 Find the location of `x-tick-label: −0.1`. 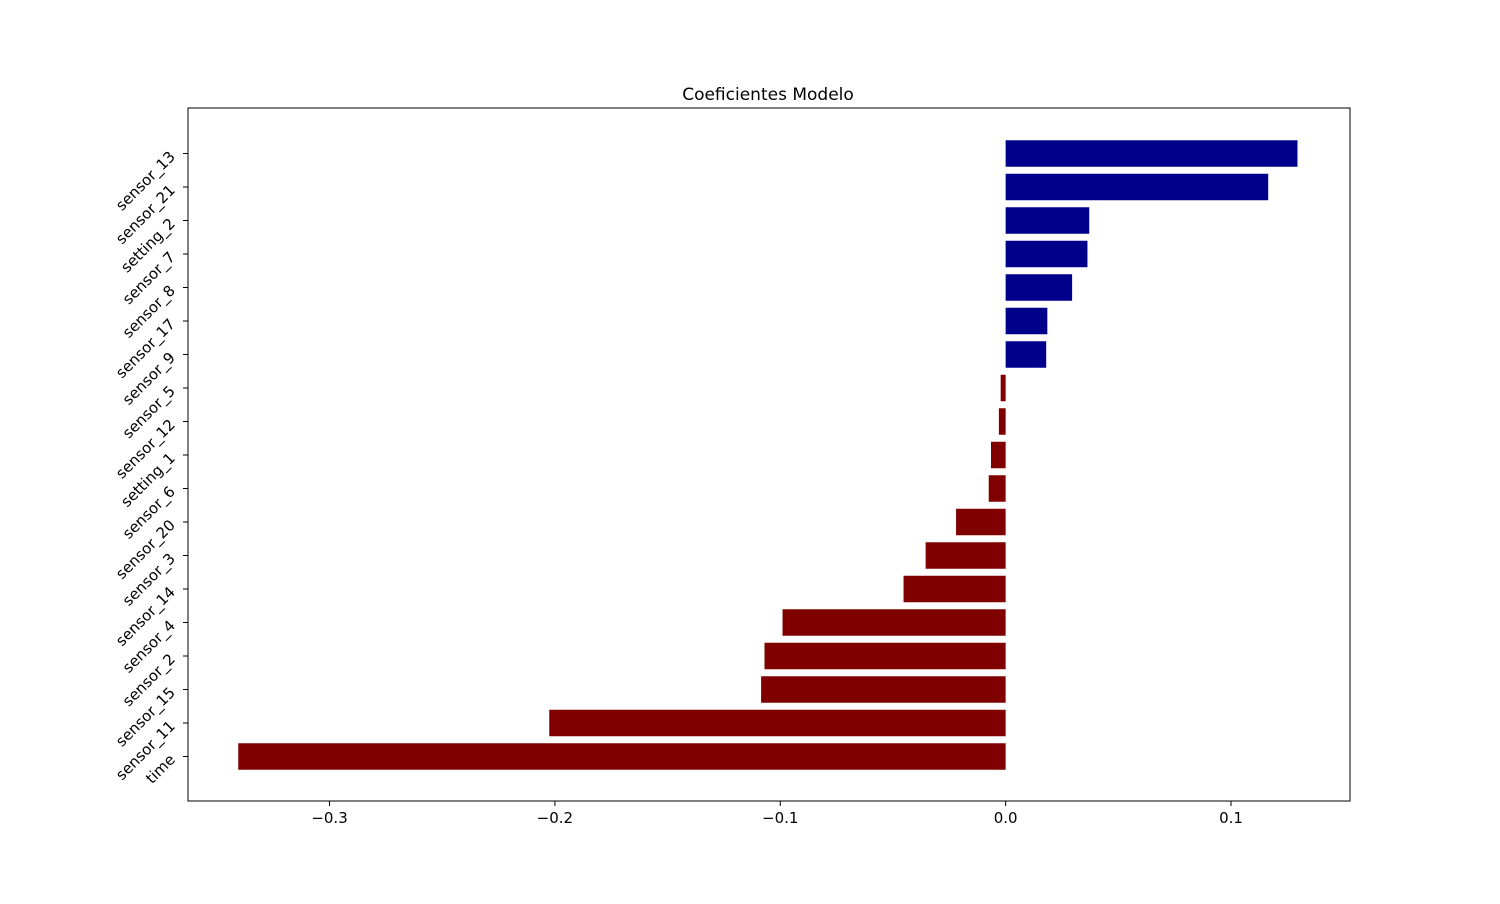

x-tick-label: −0.1 is located at coordinates (780, 818).